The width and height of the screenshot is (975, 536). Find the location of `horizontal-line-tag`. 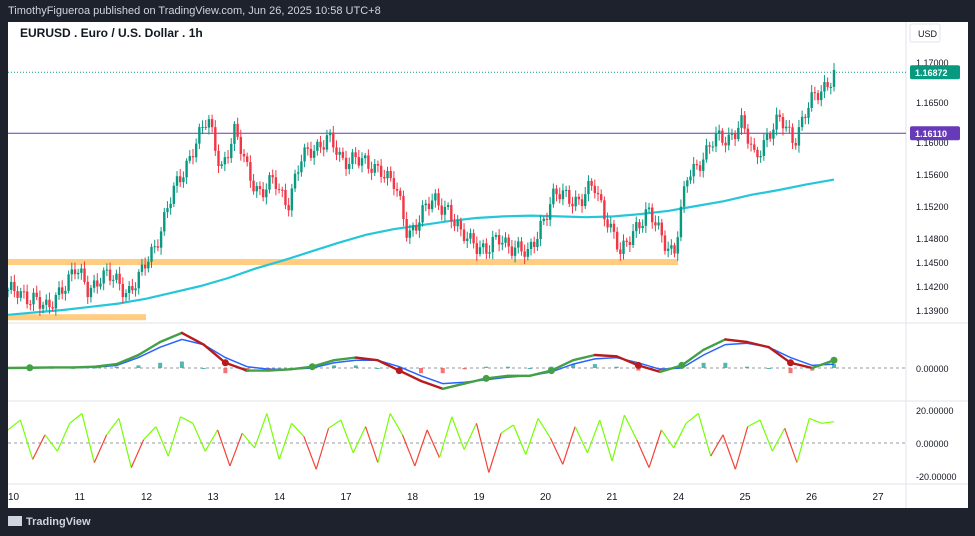

horizontal-line-tag is located at coordinates (935, 133).